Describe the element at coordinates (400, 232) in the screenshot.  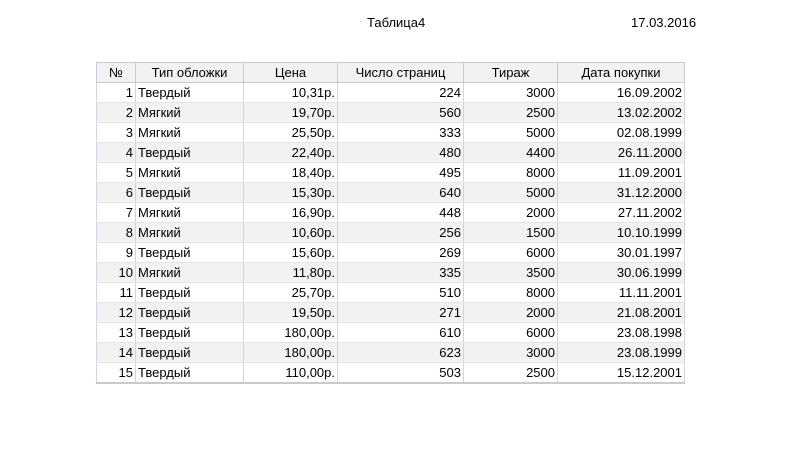
I see `cell-page-count: 256` at that location.